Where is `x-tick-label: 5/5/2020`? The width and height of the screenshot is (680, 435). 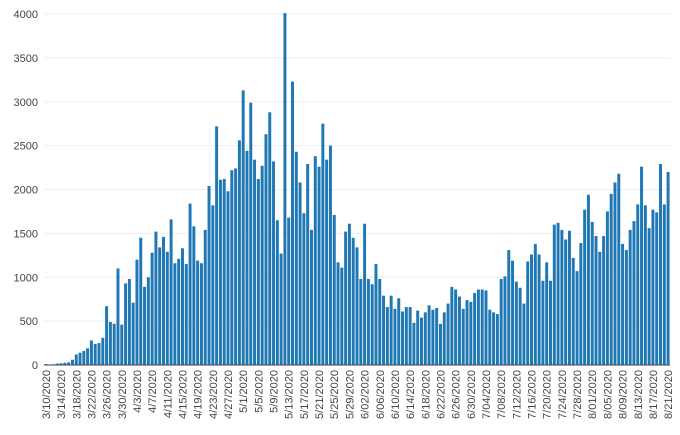 x-tick-label: 5/5/2020 is located at coordinates (259, 391).